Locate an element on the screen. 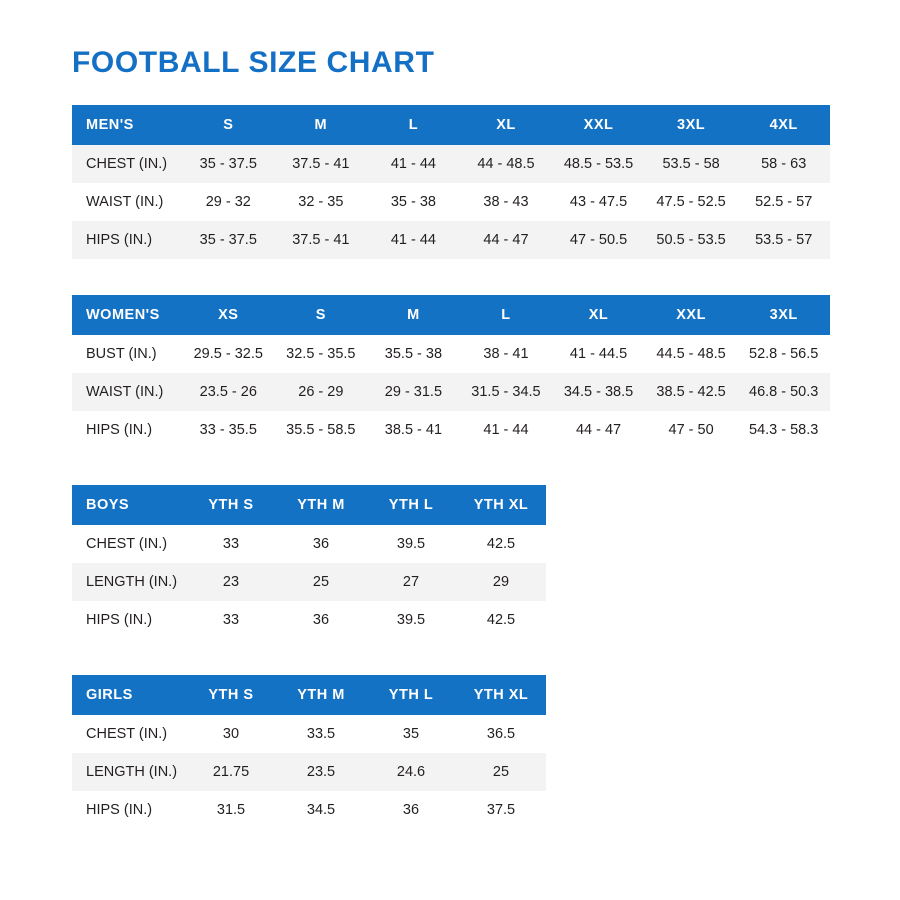  measurement-value: 53.5 - 57 is located at coordinates (784, 240).